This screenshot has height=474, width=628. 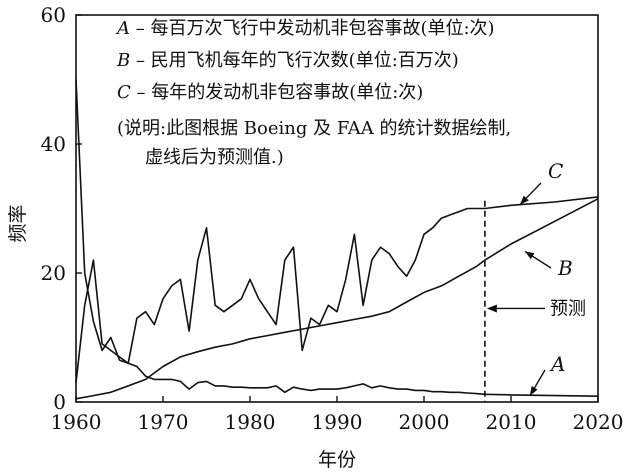 I want to click on legend-entry-a: A – 每百万次飞行中发动机非包容事故(单位:次), so click(x=305, y=28).